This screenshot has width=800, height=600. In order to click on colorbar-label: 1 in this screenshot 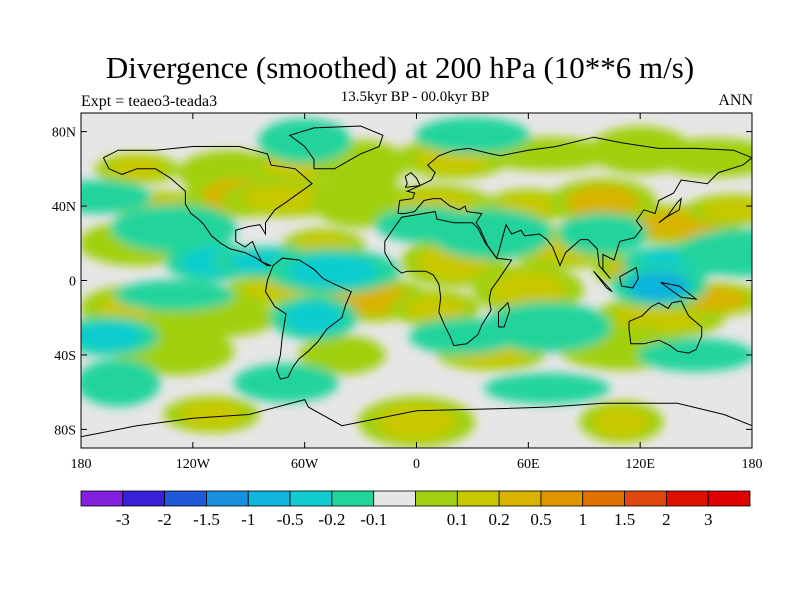, I will do `click(583, 519)`.